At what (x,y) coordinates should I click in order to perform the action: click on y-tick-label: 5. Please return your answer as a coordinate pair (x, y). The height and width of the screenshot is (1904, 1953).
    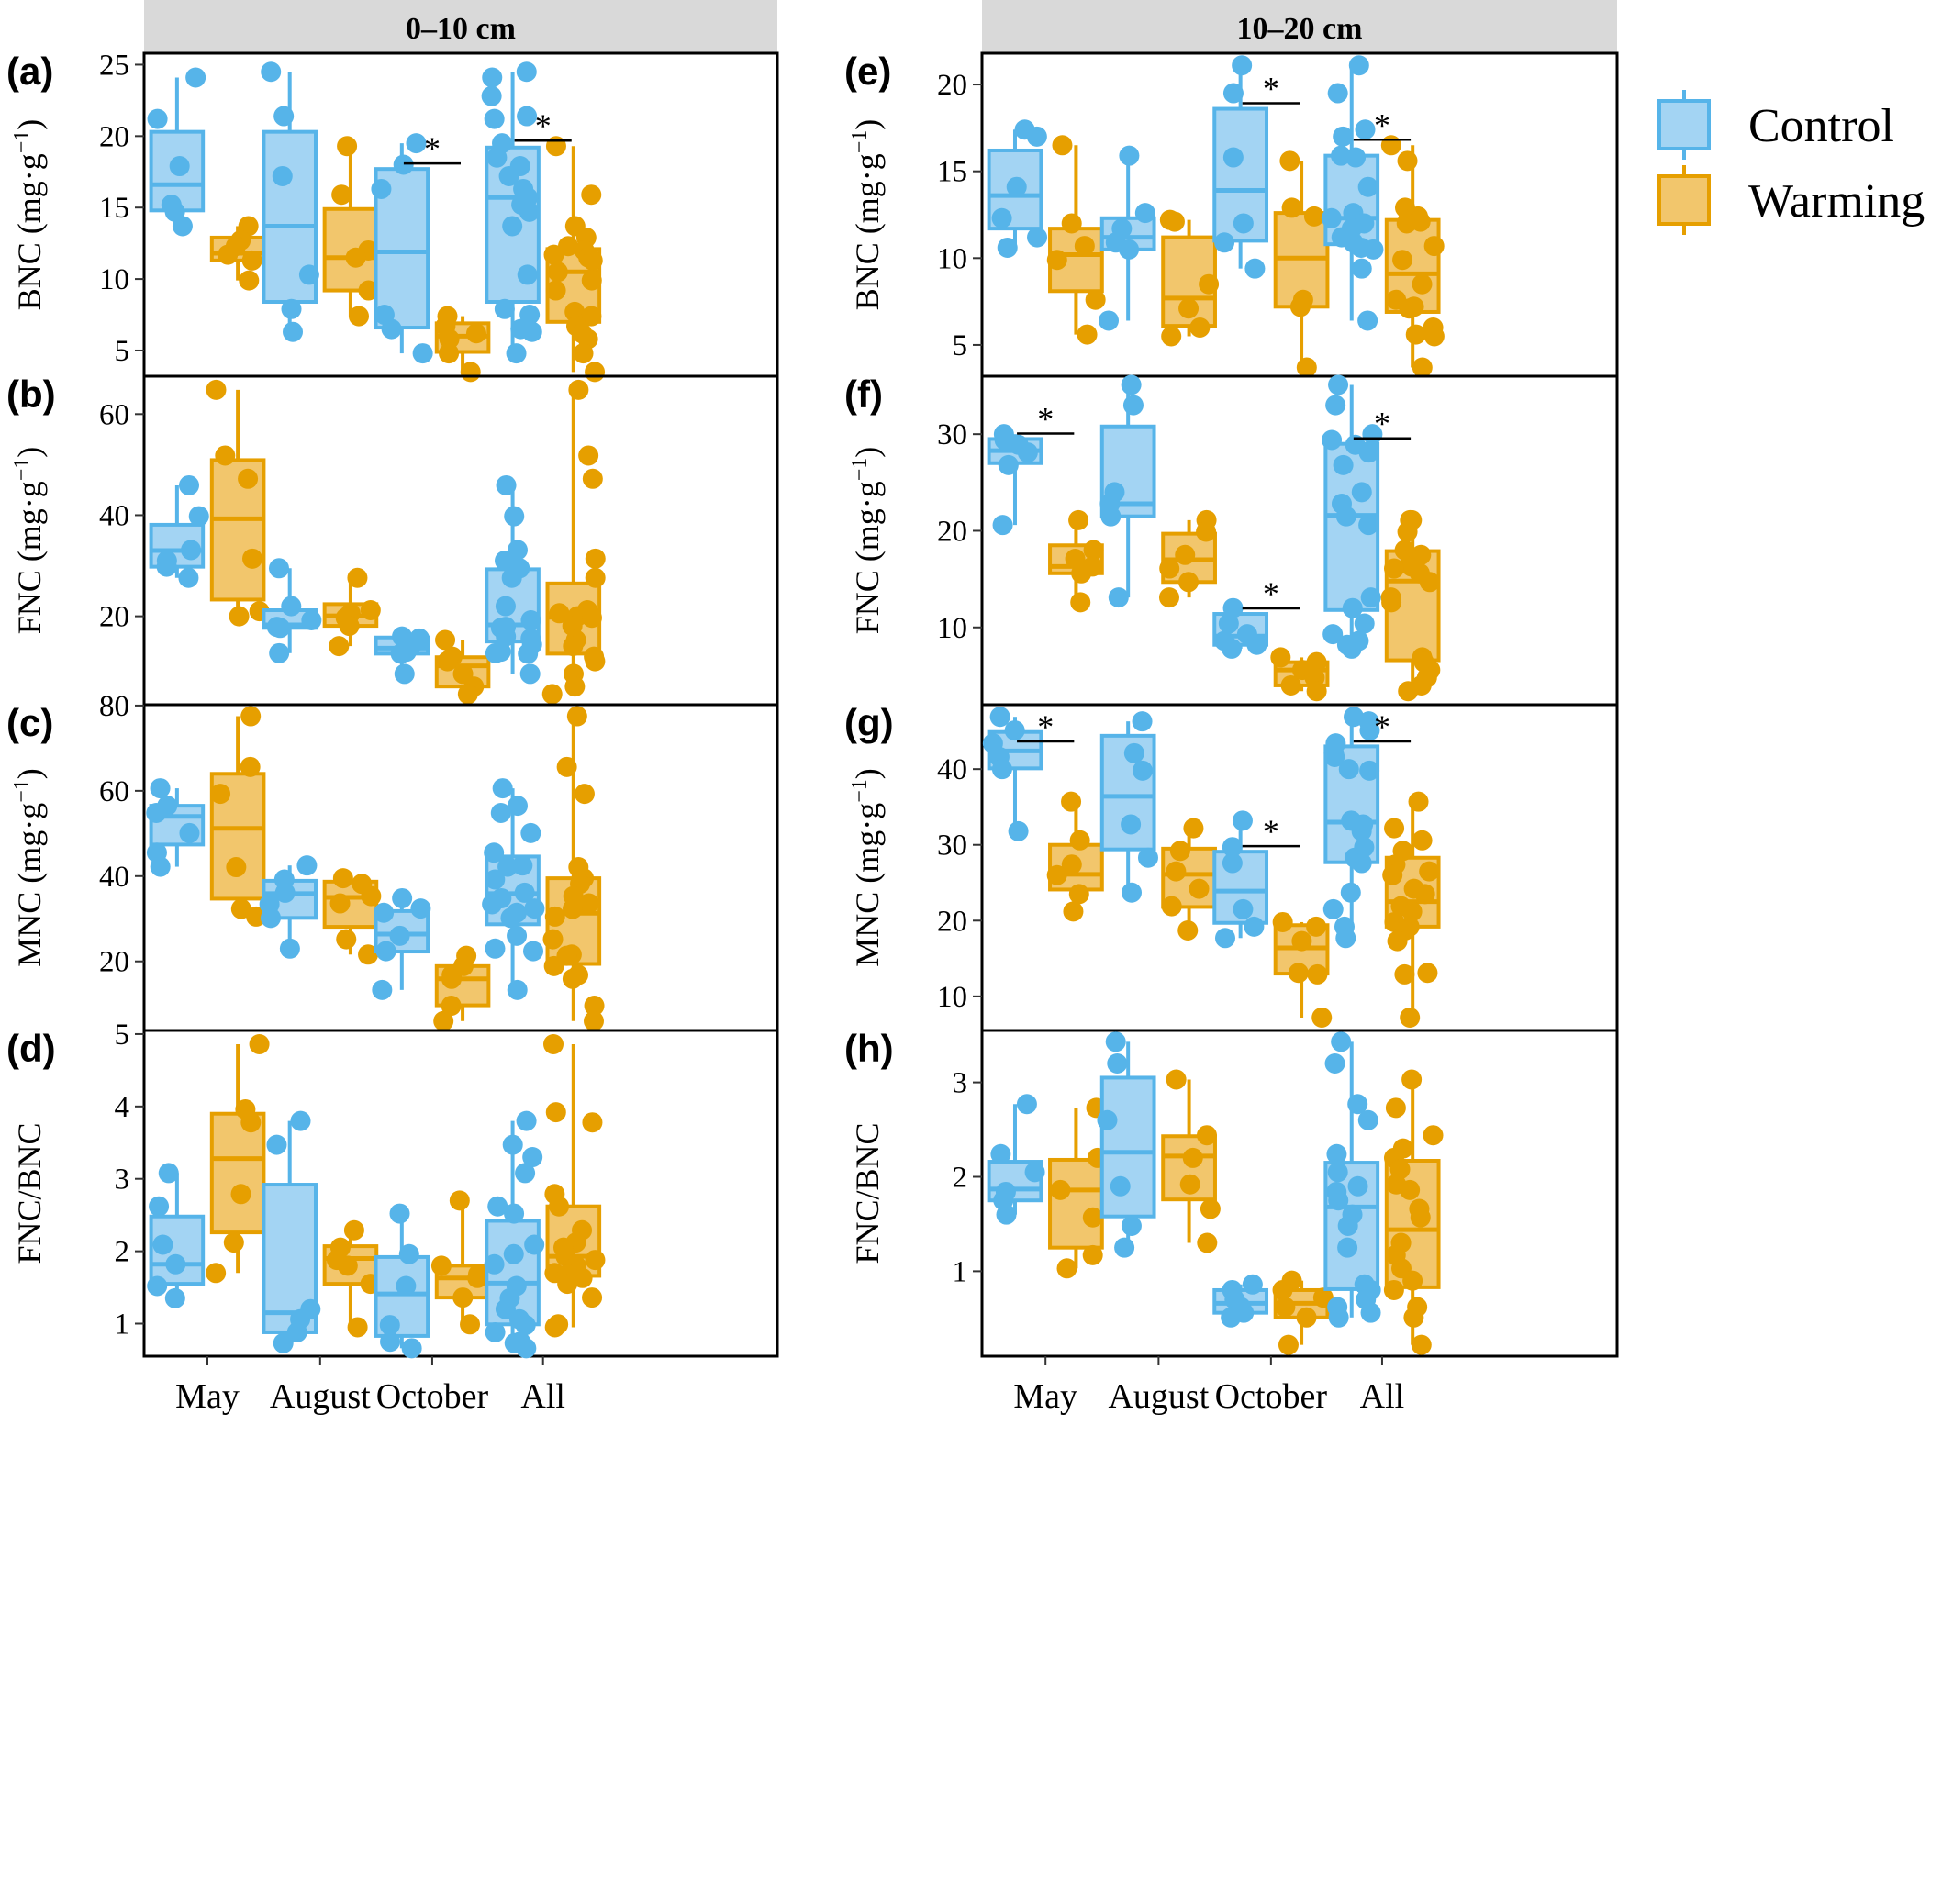
    Looking at the image, I should click on (123, 351).